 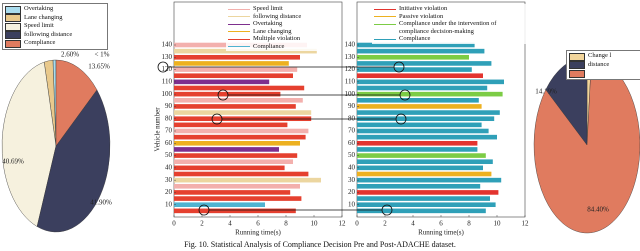 What do you see at coordinates (423, 8) in the screenshot?
I see `legend-label: Initiative violation` at bounding box center [423, 8].